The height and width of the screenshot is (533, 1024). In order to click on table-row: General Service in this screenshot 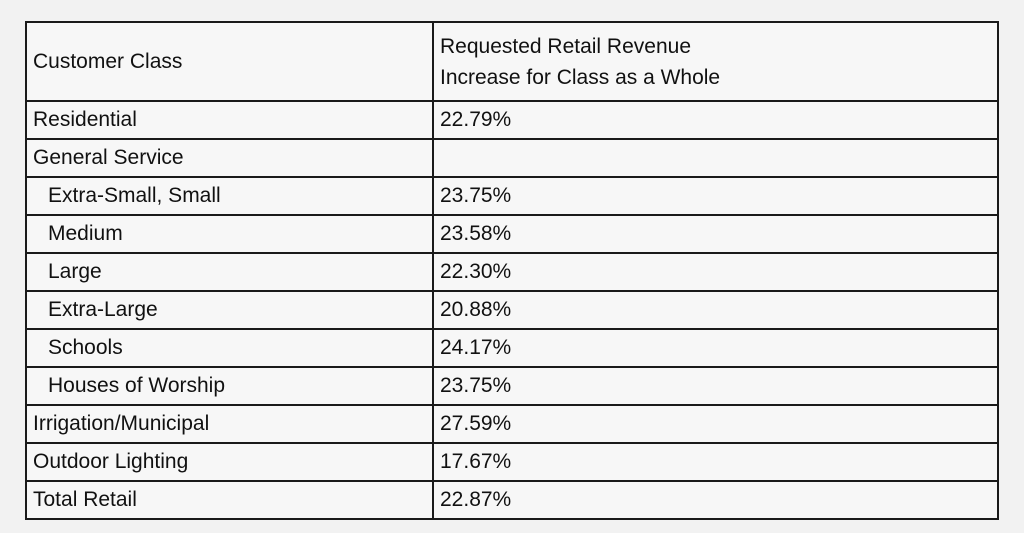, I will do `click(512, 158)`.